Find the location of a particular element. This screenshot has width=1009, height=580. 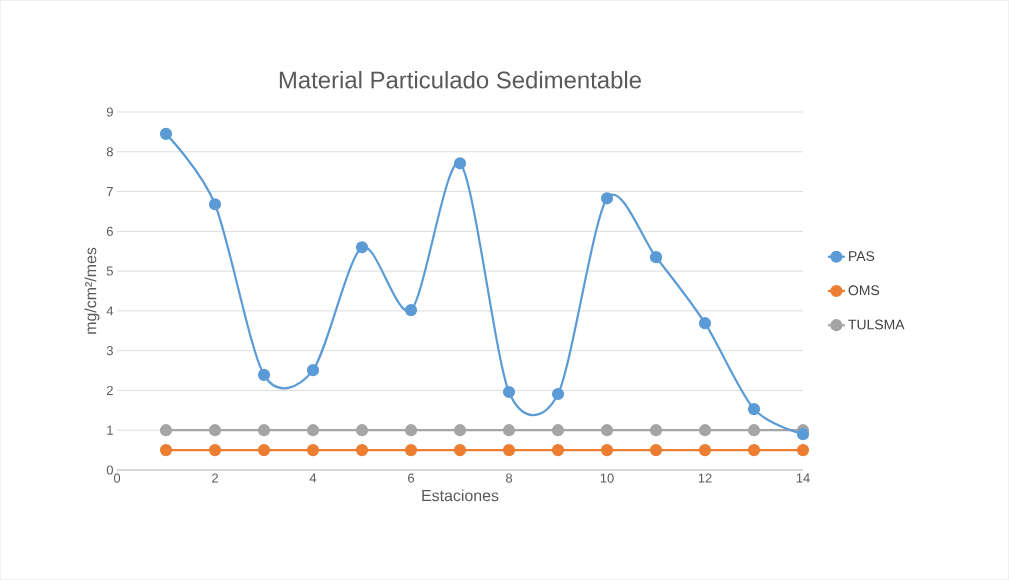

y-tick-label: 0 is located at coordinates (109, 470).